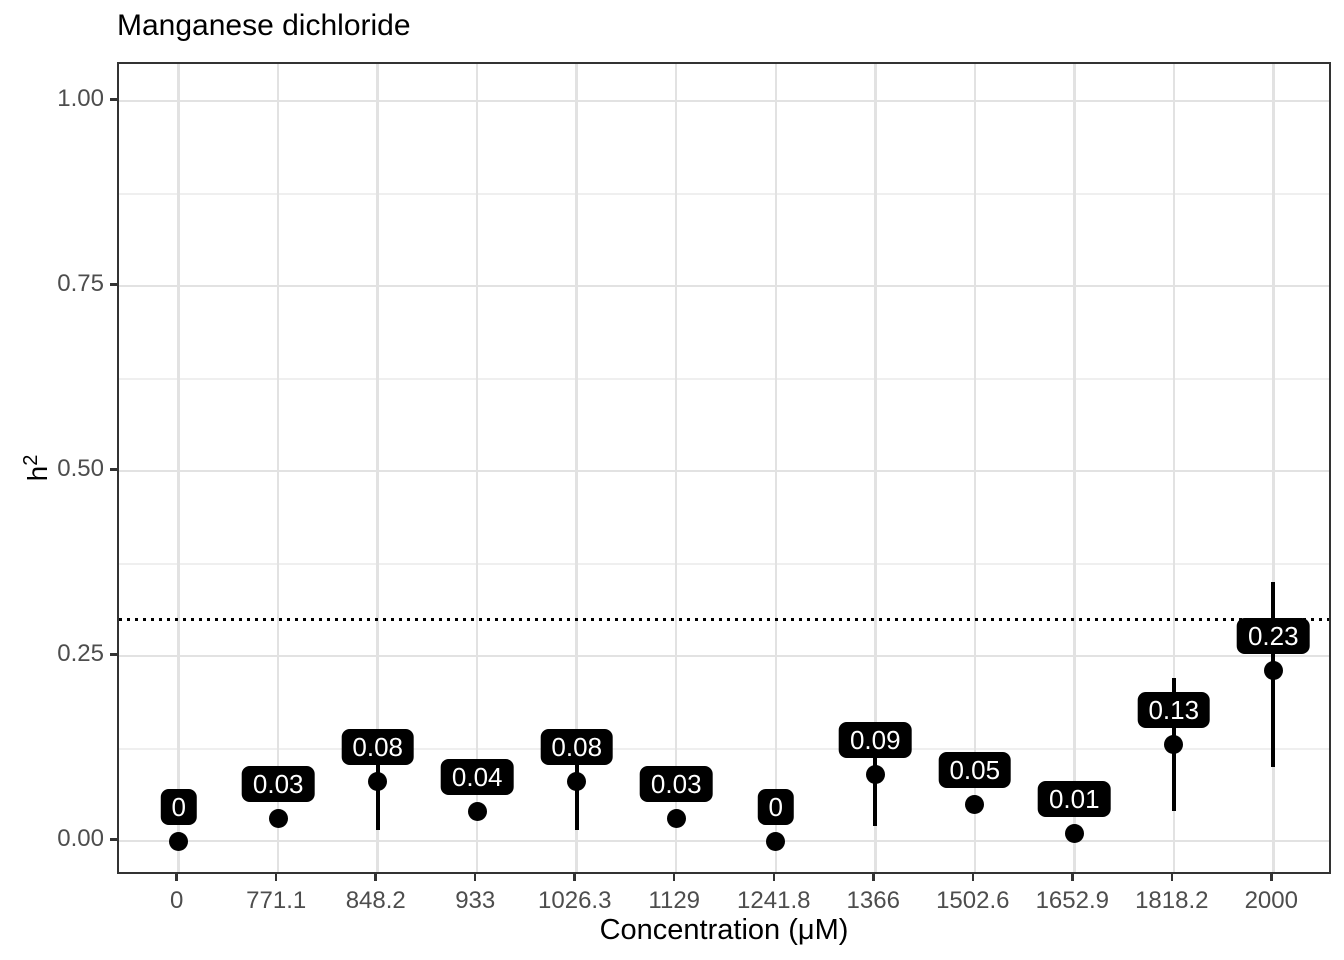 This screenshot has width=1344, height=960. I want to click on value-label: 0.05, so click(975, 769).